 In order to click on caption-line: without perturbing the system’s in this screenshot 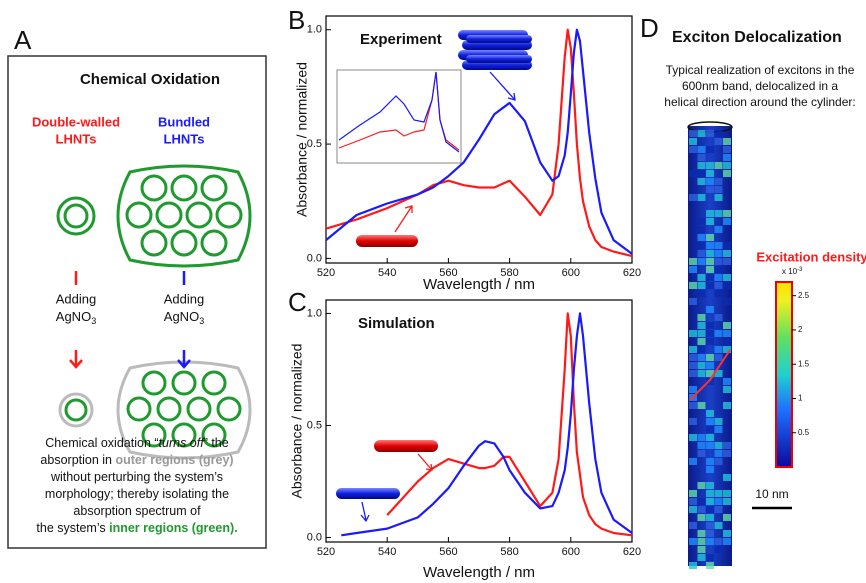, I will do `click(136, 477)`.